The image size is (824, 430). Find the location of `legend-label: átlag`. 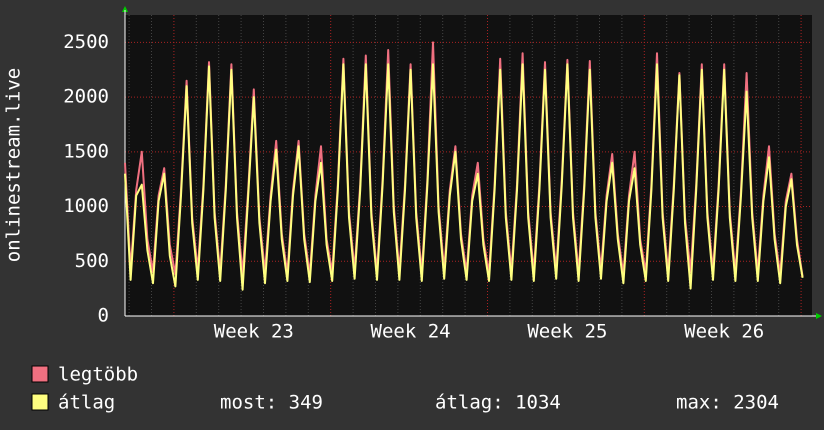

legend-label: átlag is located at coordinates (86, 403).